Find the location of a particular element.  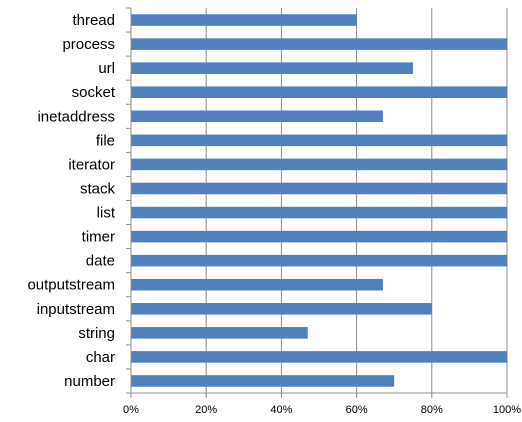

bar-iterator is located at coordinates (319, 165).